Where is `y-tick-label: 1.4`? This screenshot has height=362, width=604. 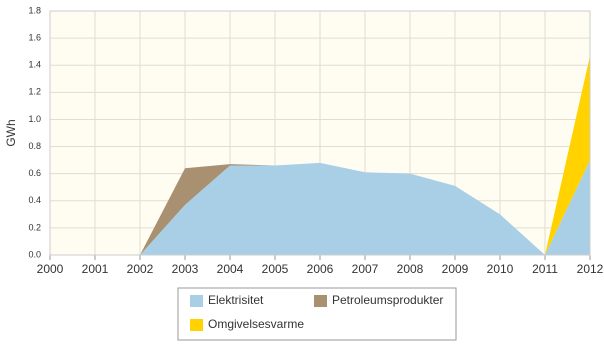
y-tick-label: 1.4 is located at coordinates (34, 65).